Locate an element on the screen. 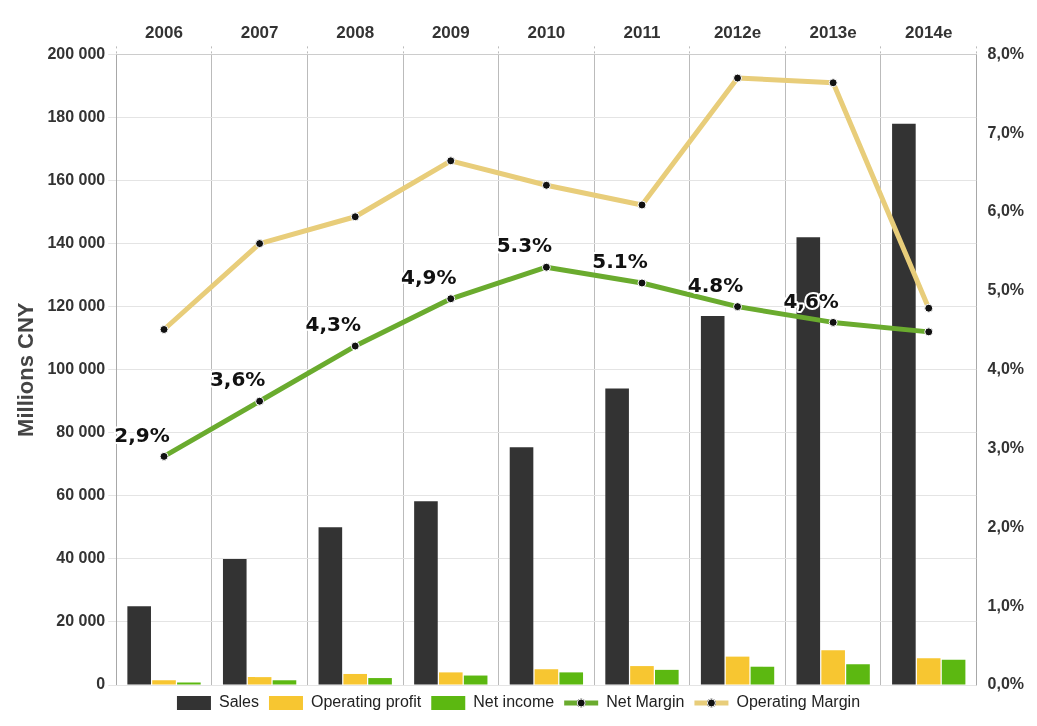 The image size is (1037, 726). x-tick-label: 2006 is located at coordinates (164, 32).